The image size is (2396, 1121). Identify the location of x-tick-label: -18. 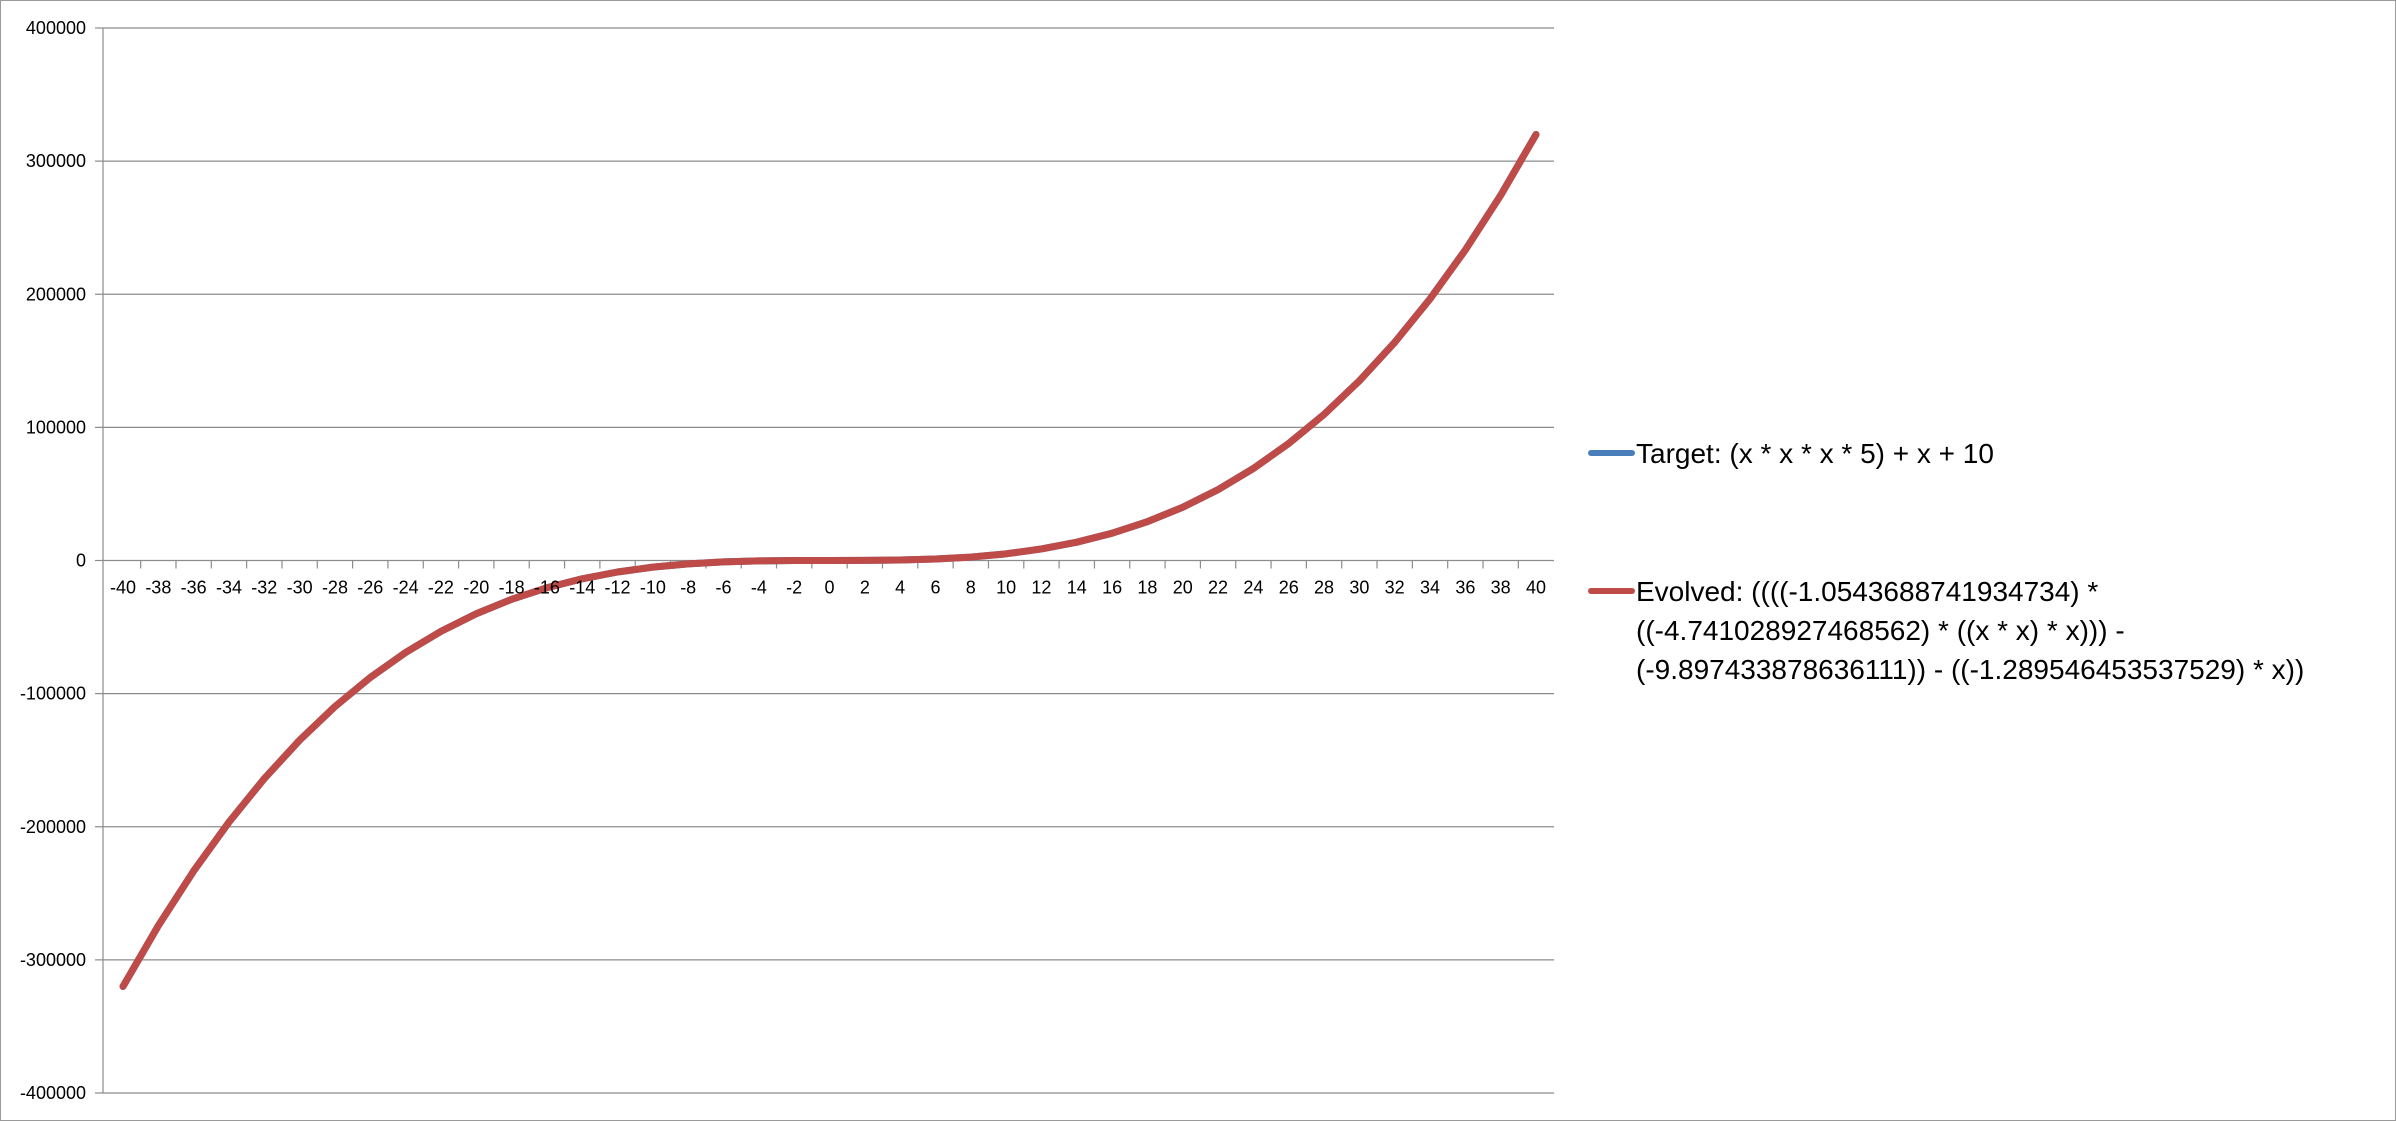
(512, 588).